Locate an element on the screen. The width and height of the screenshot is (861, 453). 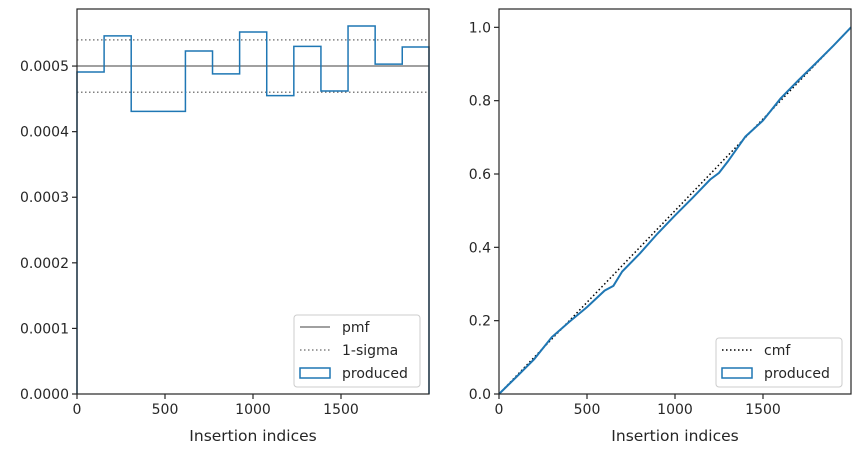
y-tick-label: 0.0000 is located at coordinates (44, 395).